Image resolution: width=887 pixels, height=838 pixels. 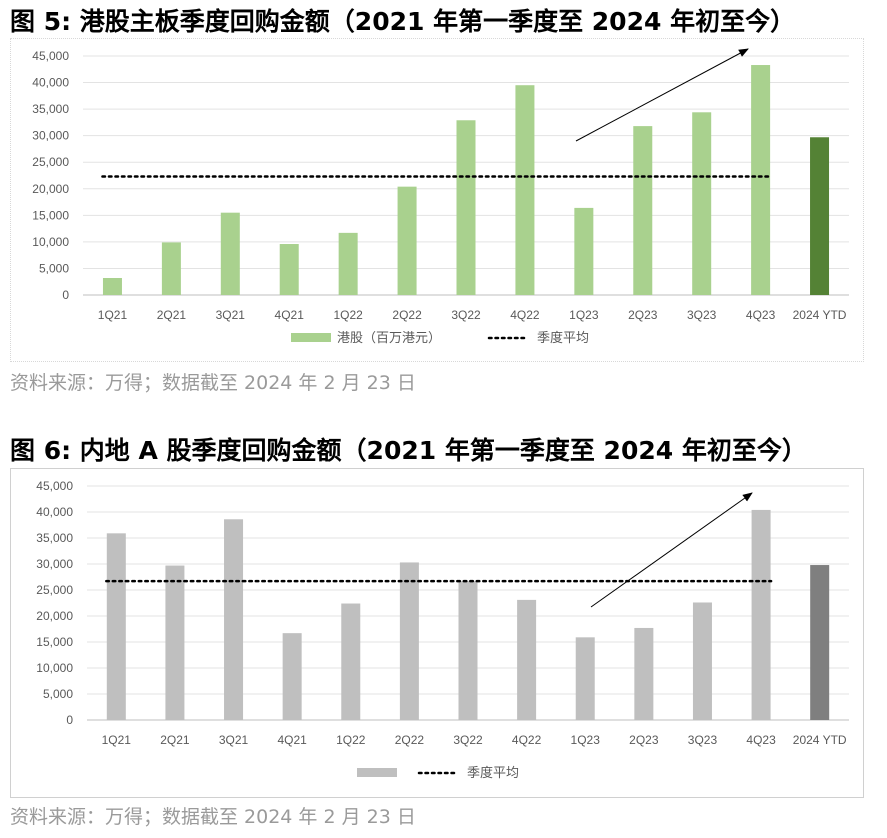 I want to click on figure-6-title: 图 6: 内地 A 股季度回购金额（2021 年第一季度至 2024 年初至今）, so click(x=408, y=450).